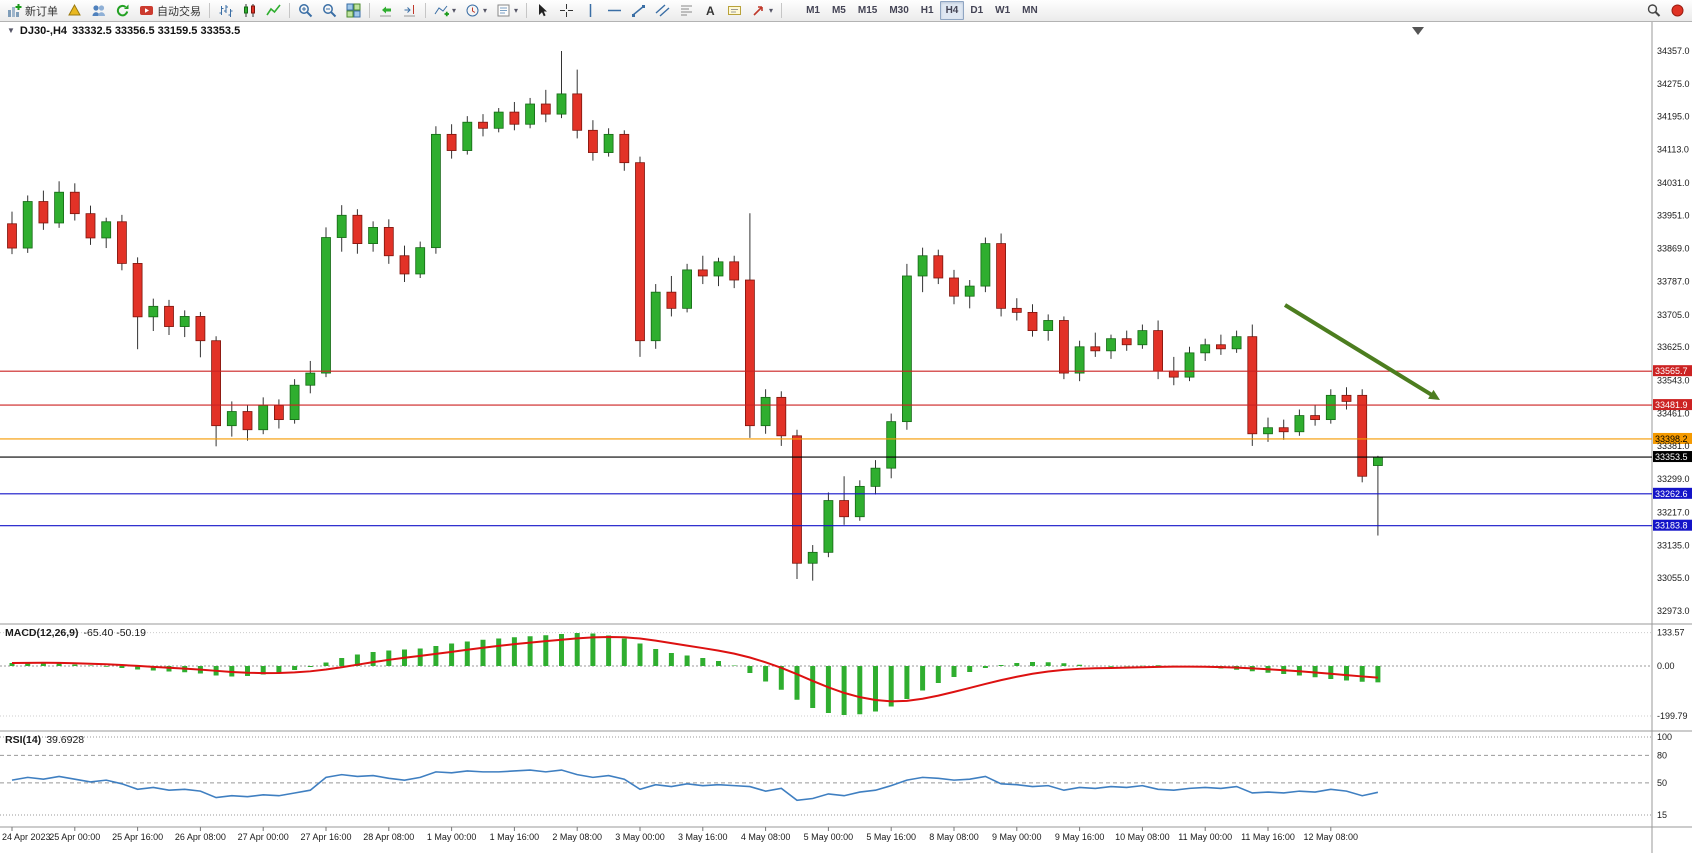  What do you see at coordinates (98, 11) in the screenshot?
I see `market-button` at bounding box center [98, 11].